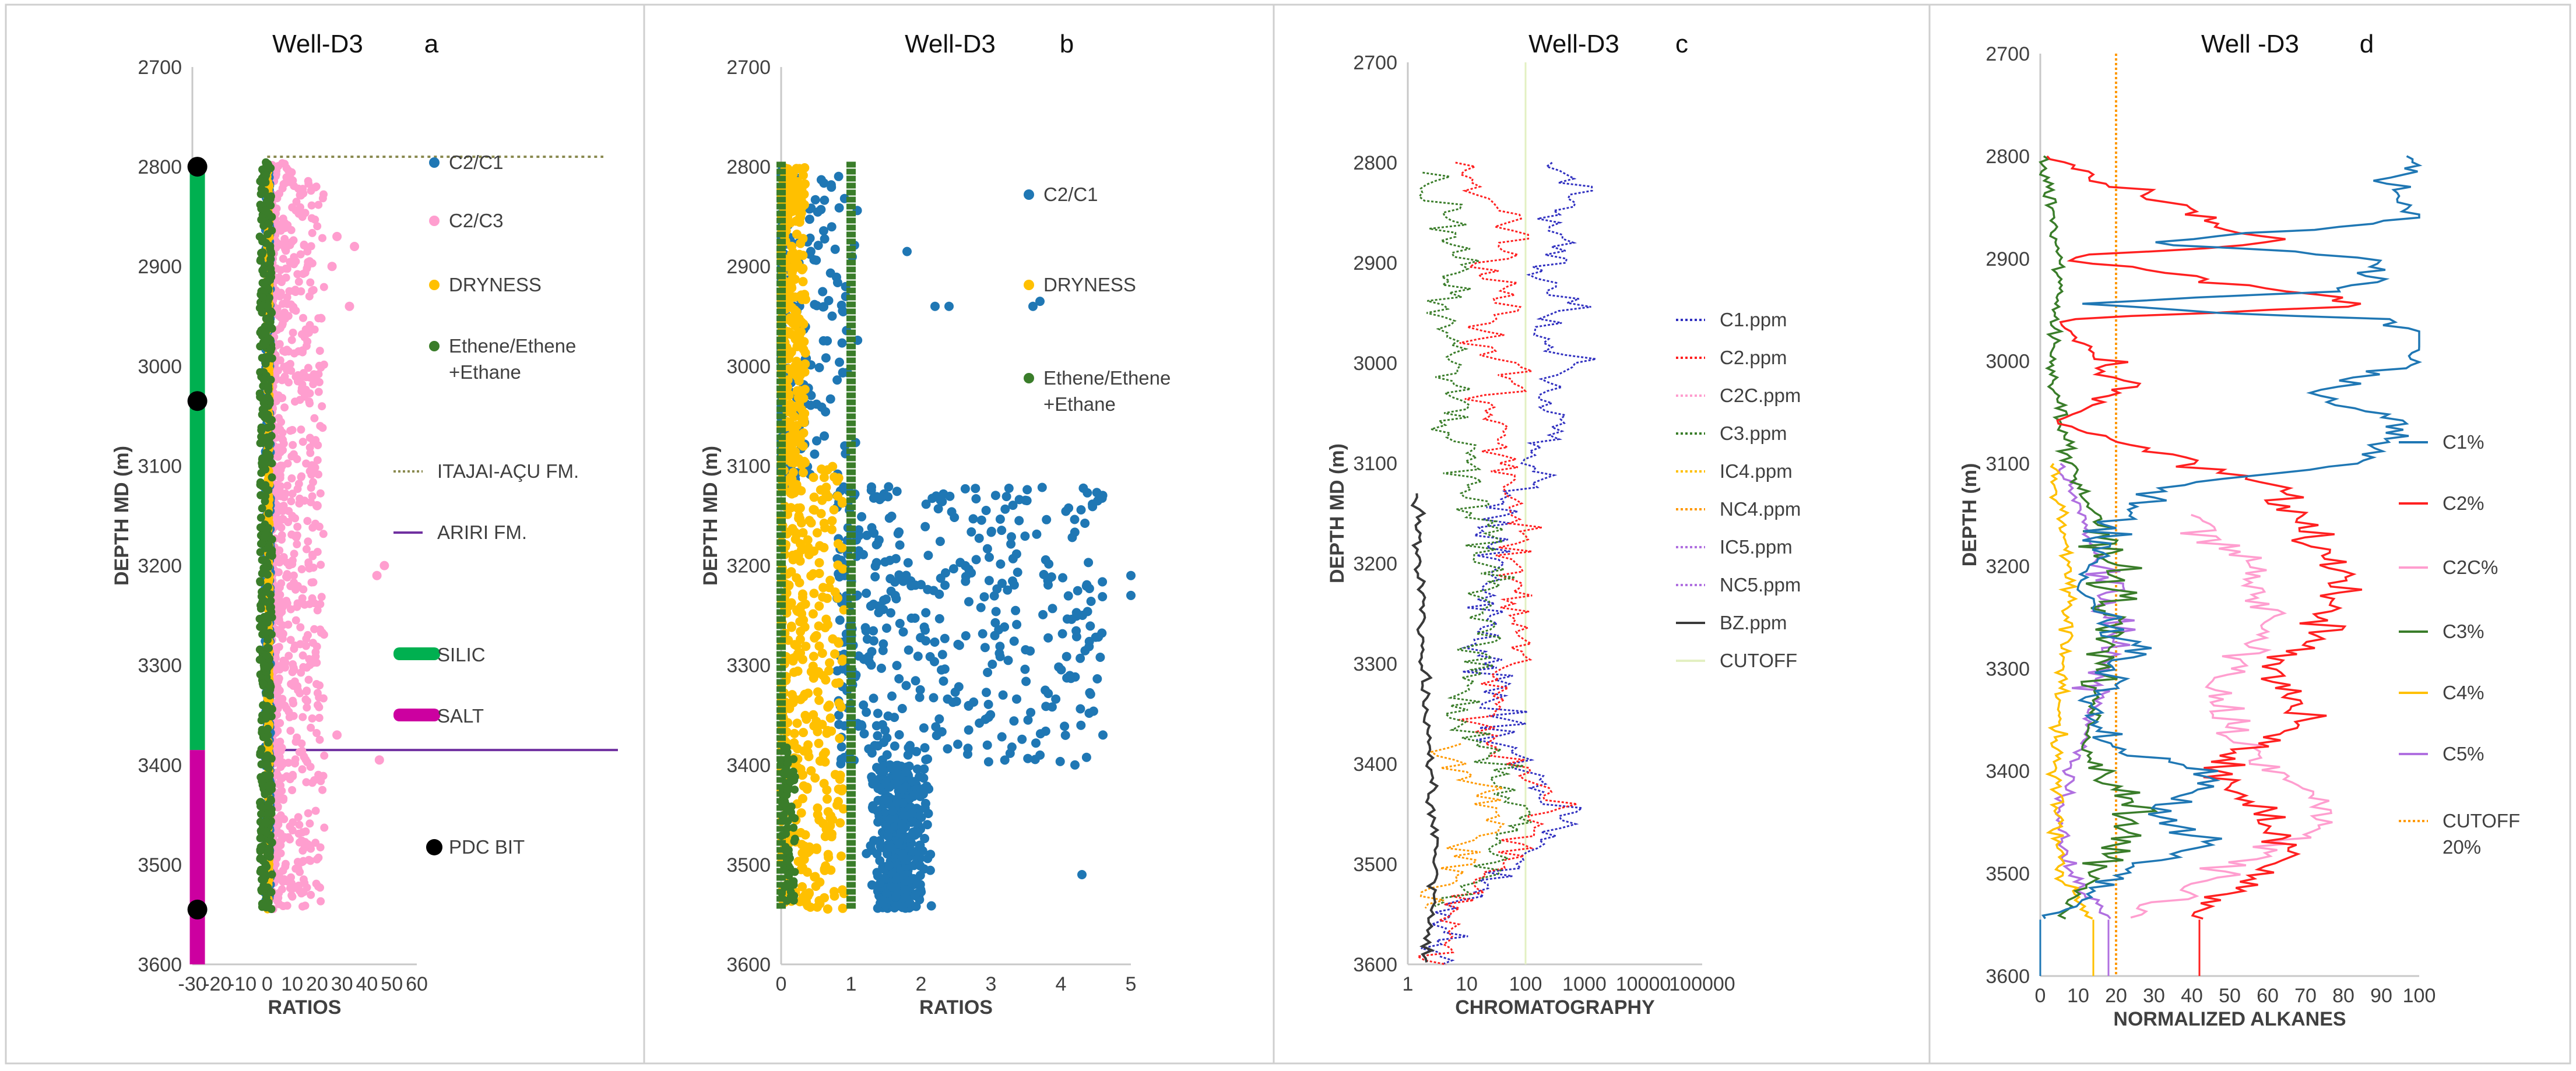 This screenshot has width=2576, height=1071. Describe the element at coordinates (2463, 754) in the screenshot. I see `legend-label: C5%` at that location.